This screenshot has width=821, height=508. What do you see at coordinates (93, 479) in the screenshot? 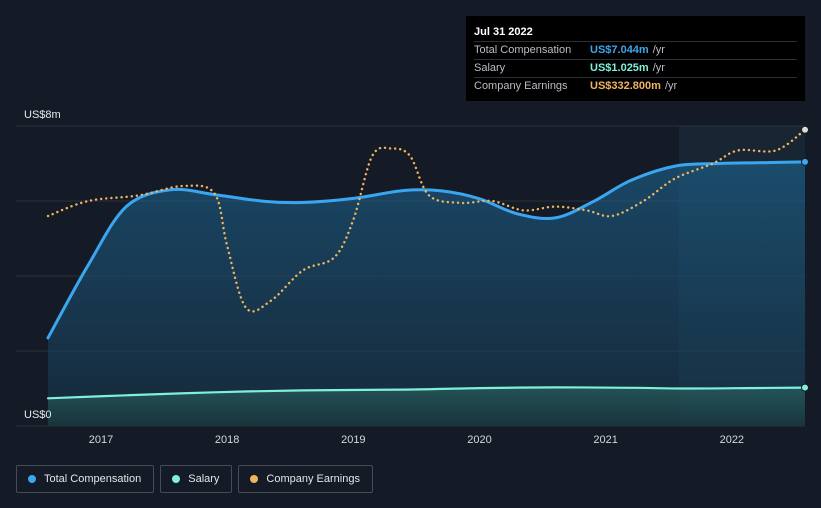
I see `legend-label: Total Compensation` at bounding box center [93, 479].